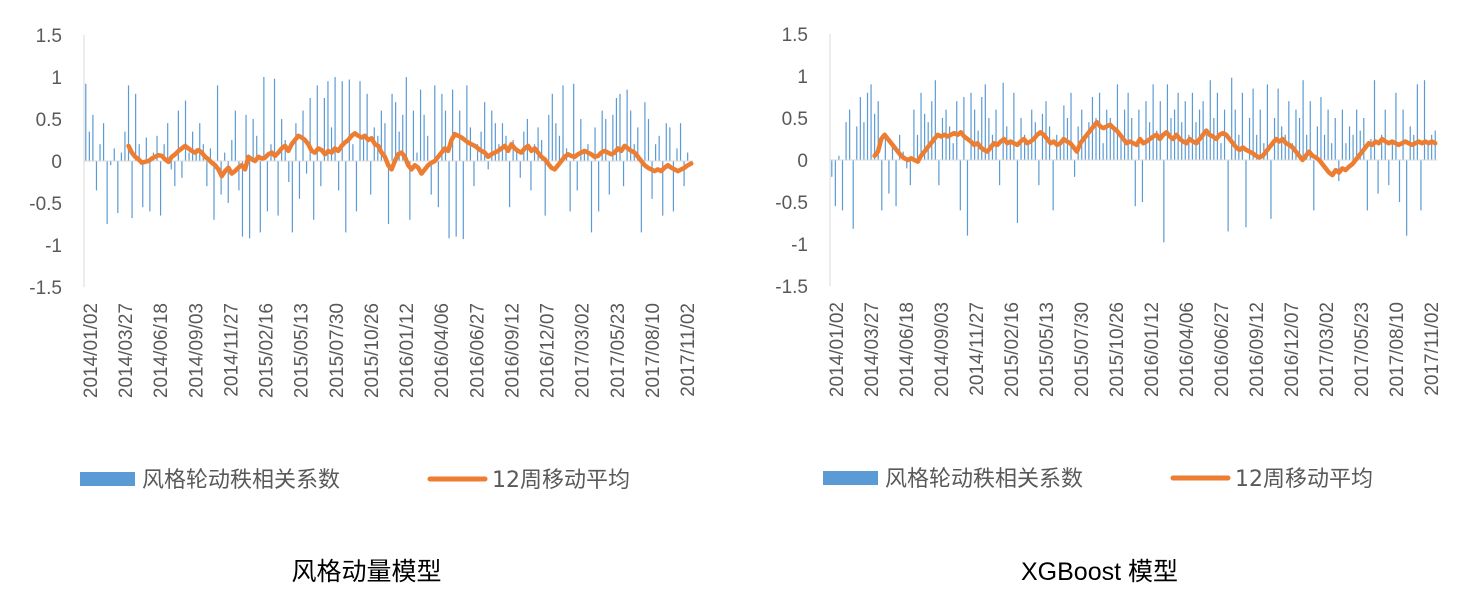 Image resolution: width=1467 pixels, height=603 pixels. I want to click on legend-label-bar: 风格轮动秩相关系数, so click(984, 479).